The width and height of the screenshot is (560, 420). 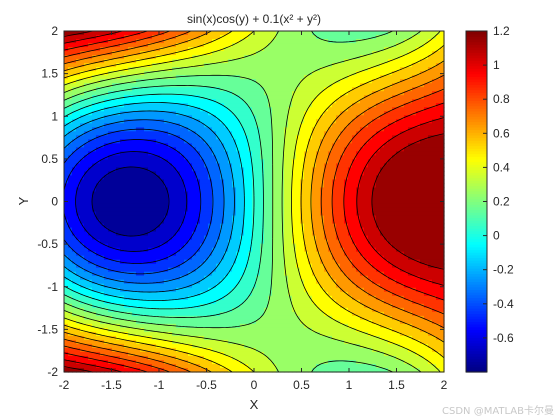 What do you see at coordinates (498, 184) in the screenshot?
I see `colorbar-ticks: -0.6 -0.4 -0.2 0 0.2 0.4 0.6 0.8 1 1.2` at bounding box center [498, 184].